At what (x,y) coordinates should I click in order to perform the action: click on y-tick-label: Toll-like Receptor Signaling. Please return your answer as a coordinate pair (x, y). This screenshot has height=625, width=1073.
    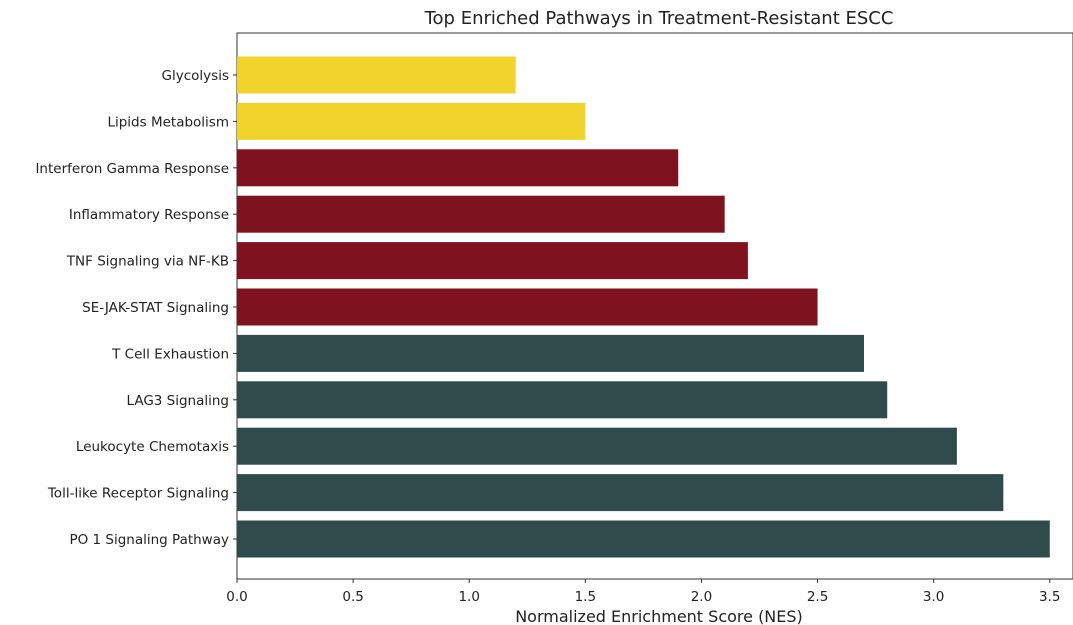
    Looking at the image, I should click on (138, 494).